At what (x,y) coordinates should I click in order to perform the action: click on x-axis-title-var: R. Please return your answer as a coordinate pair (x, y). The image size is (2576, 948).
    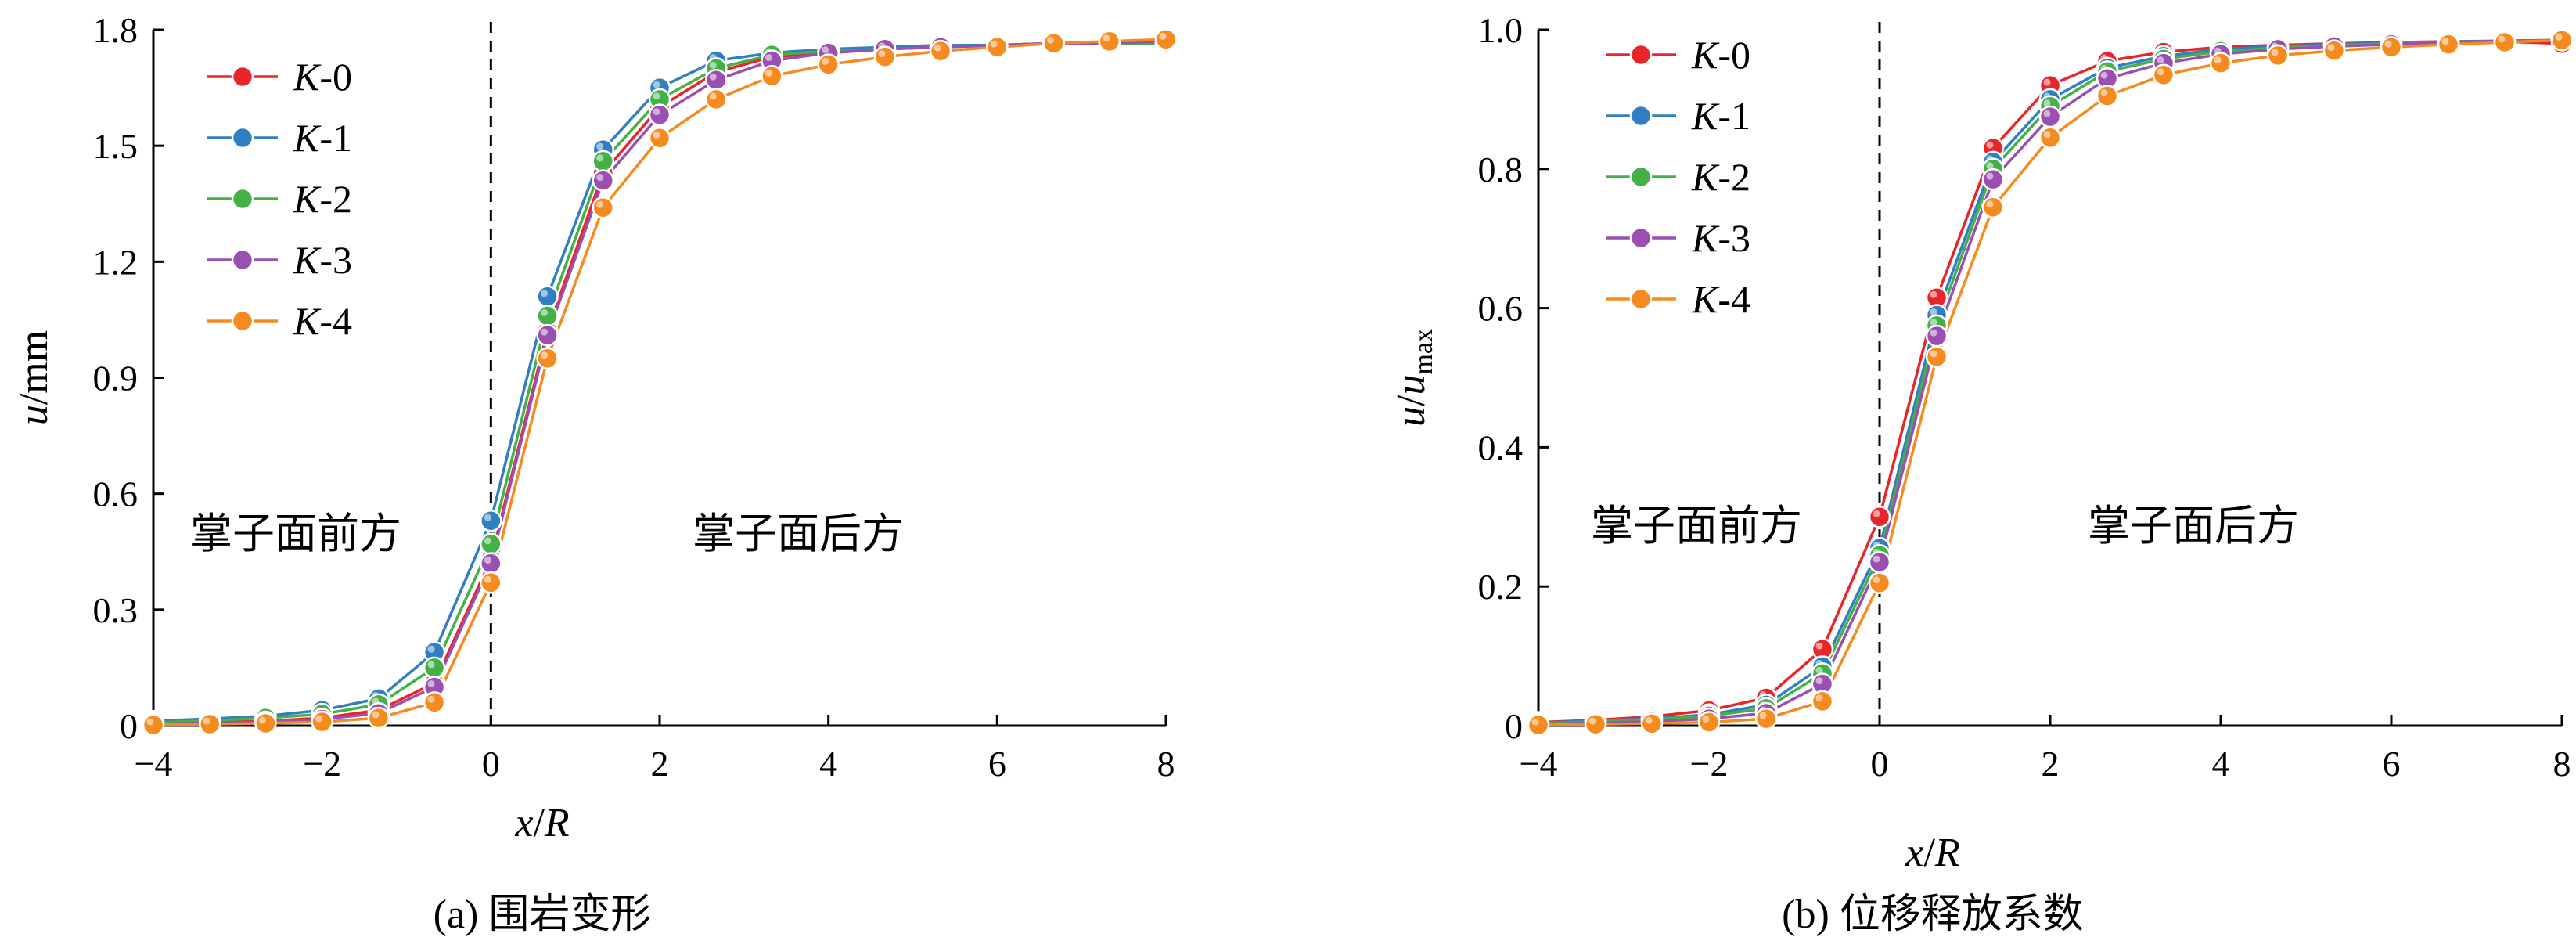
    Looking at the image, I should click on (1947, 853).